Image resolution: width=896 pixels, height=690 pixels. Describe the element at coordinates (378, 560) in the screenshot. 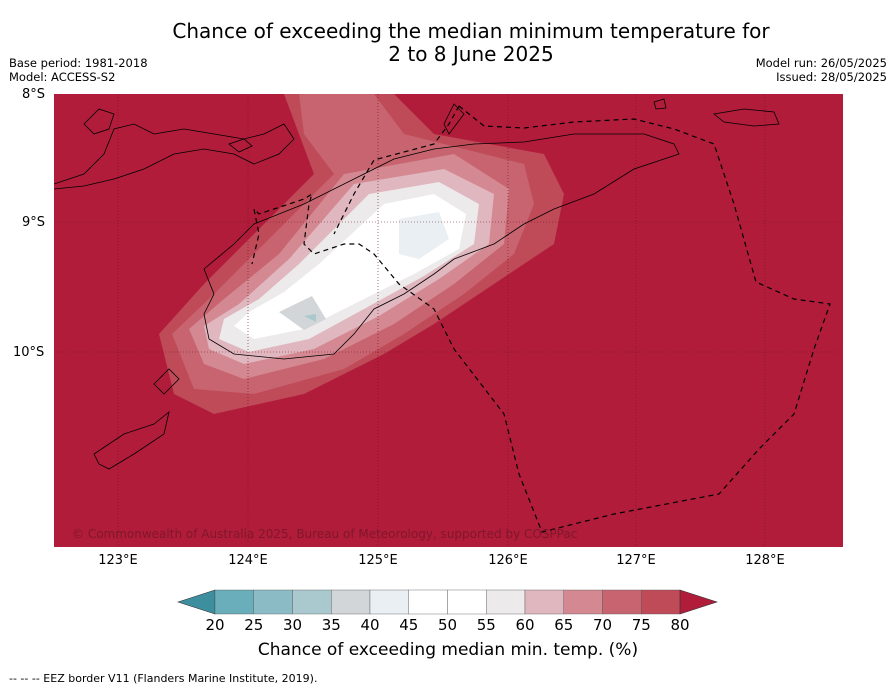

I see `lon-label-125e: 125°E` at that location.